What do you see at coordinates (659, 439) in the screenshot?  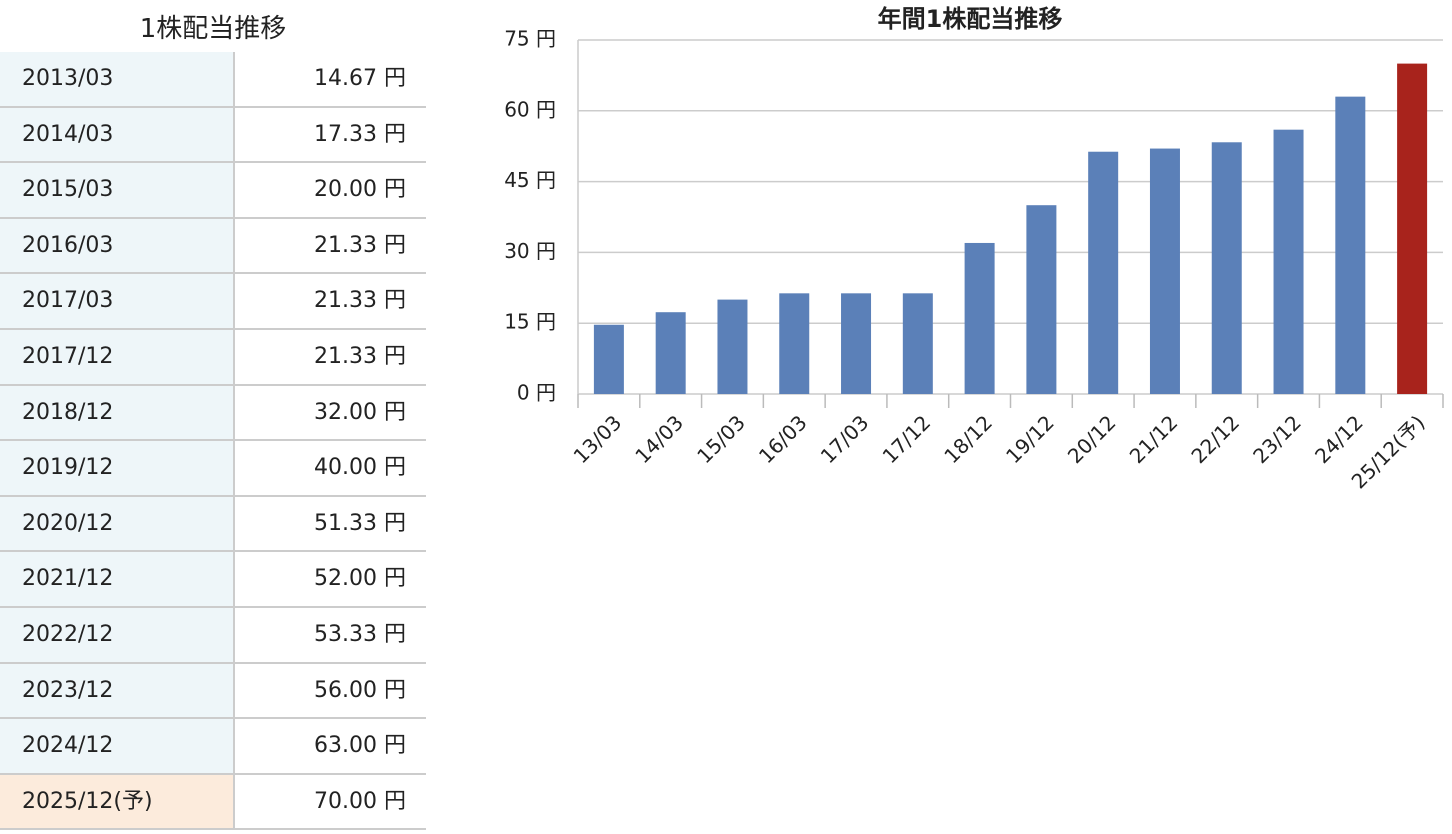 I see `x-tick-label: 14/03` at bounding box center [659, 439].